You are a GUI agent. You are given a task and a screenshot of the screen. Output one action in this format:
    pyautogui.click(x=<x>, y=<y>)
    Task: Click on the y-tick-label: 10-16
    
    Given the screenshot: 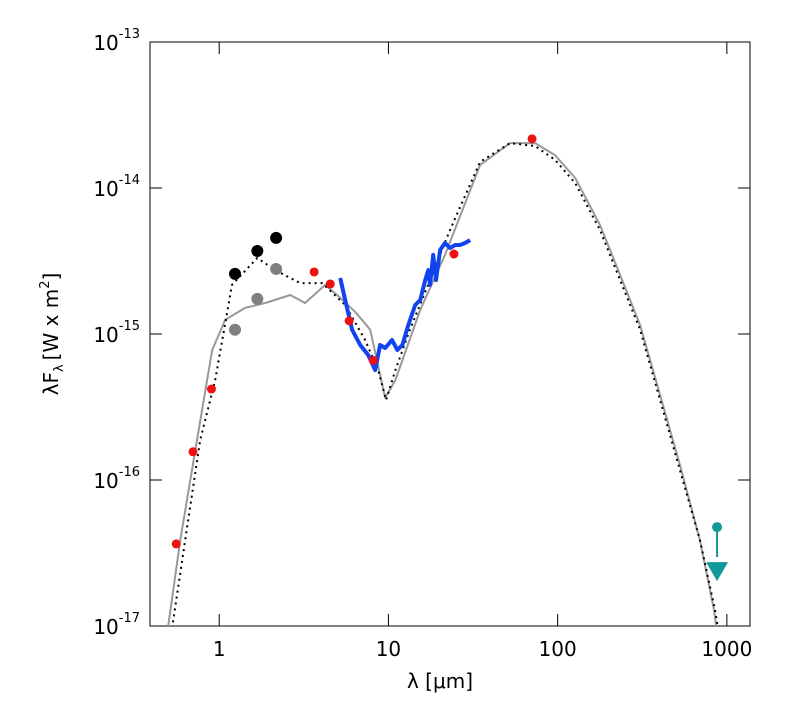 What is the action you would take?
    pyautogui.click(x=116, y=479)
    